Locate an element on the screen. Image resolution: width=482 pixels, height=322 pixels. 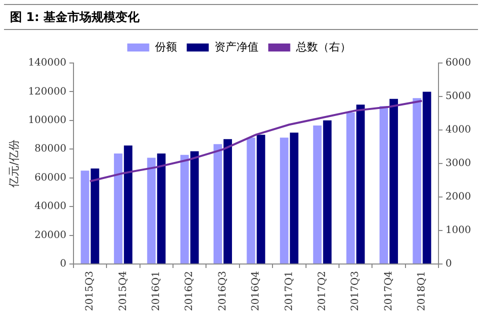
y-tick-label: 60000 is located at coordinates (50, 178).